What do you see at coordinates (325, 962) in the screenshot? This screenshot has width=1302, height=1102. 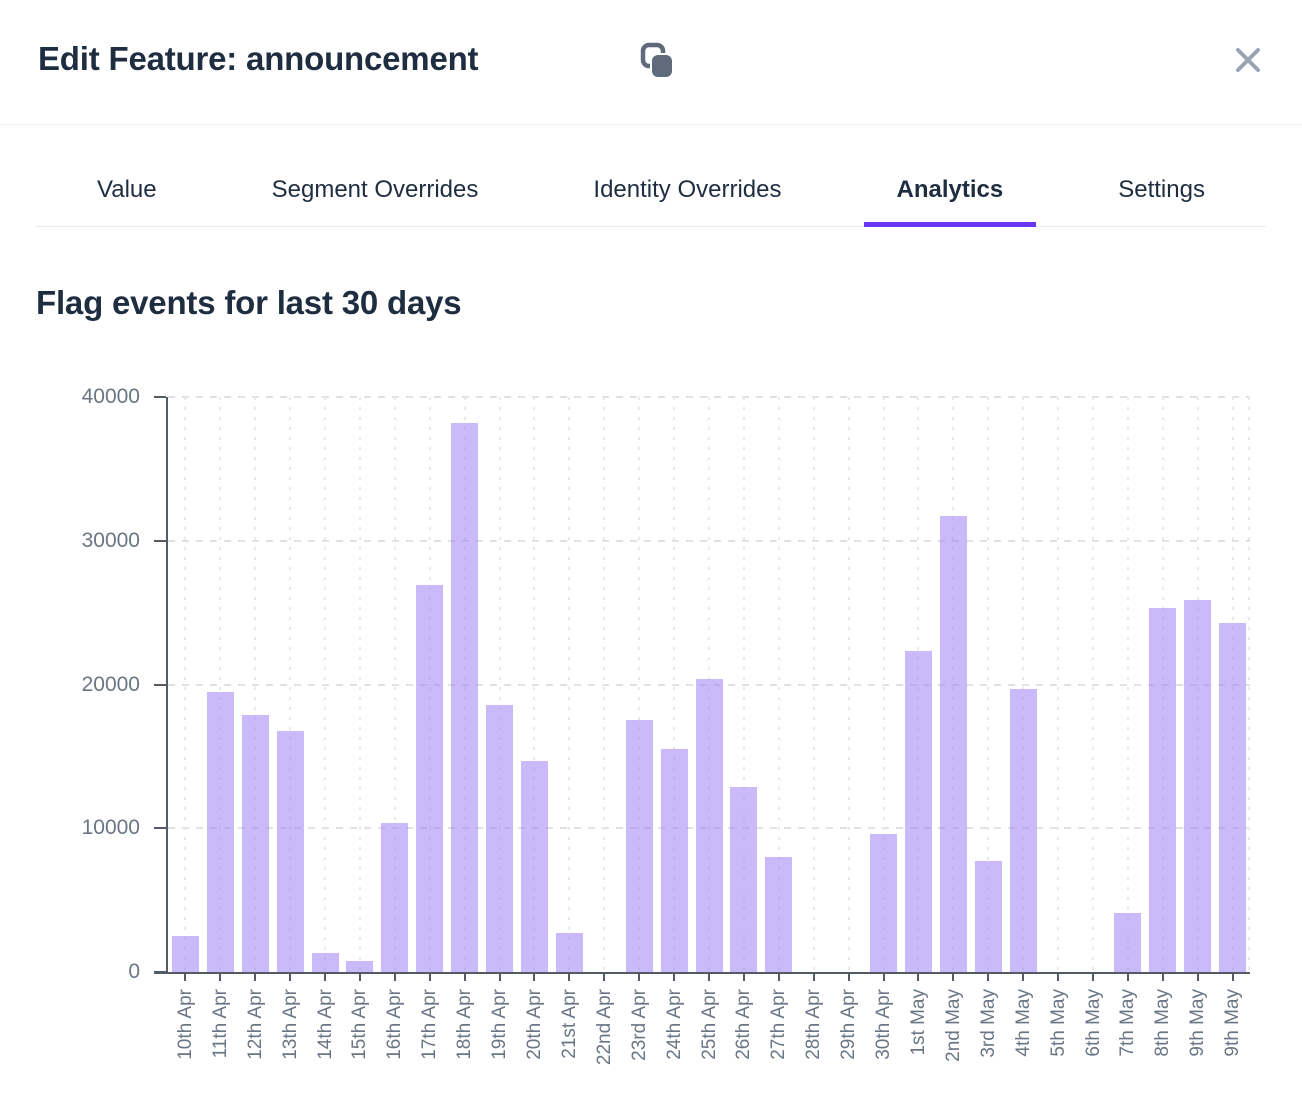 I see `bar-14th-apr` at bounding box center [325, 962].